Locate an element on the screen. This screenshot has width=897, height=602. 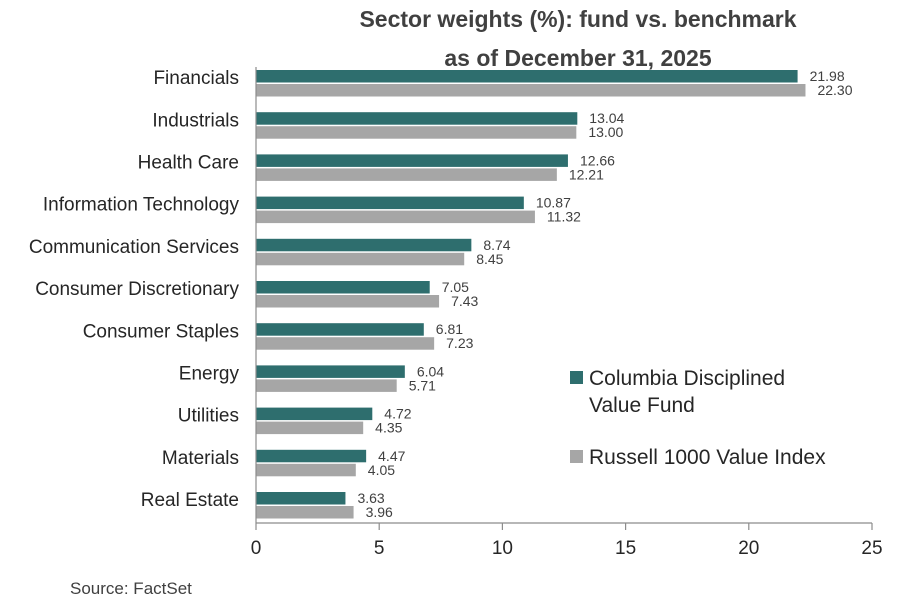
x-tick-label: 0 is located at coordinates (256, 548).